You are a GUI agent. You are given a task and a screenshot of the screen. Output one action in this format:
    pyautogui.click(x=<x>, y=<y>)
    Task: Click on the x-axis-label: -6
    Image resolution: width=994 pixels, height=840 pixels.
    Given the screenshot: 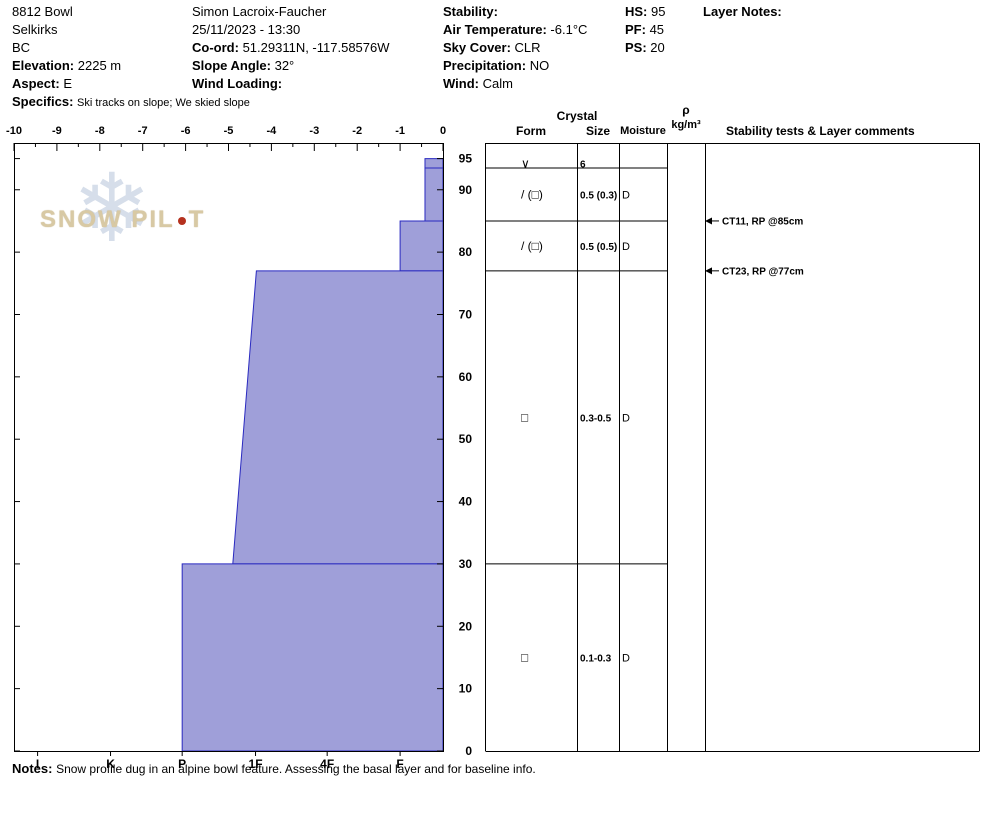 What is the action you would take?
    pyautogui.click(x=186, y=131)
    